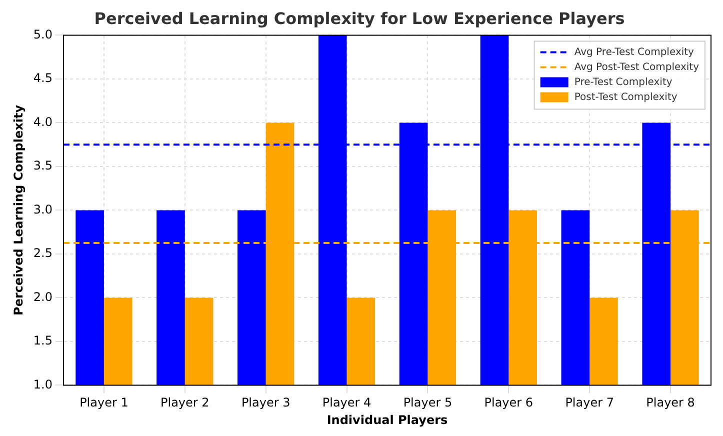 The width and height of the screenshot is (723, 436). Describe the element at coordinates (634, 52) in the screenshot. I see `legend-label: Avg Pre-Test Complexity` at that location.